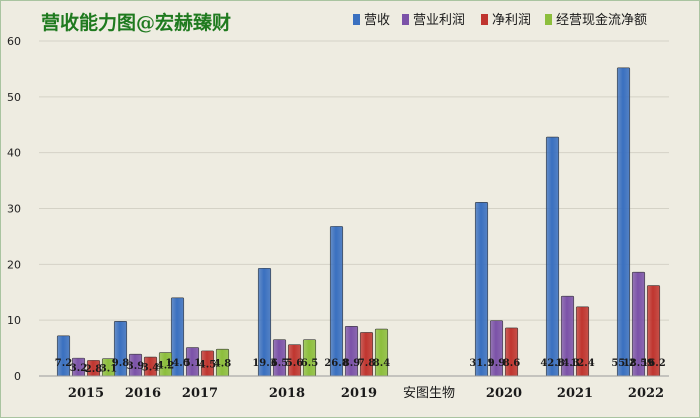 The image size is (700, 418). What do you see at coordinates (135, 366) in the screenshot?
I see `data-label: 3.9` at bounding box center [135, 366].